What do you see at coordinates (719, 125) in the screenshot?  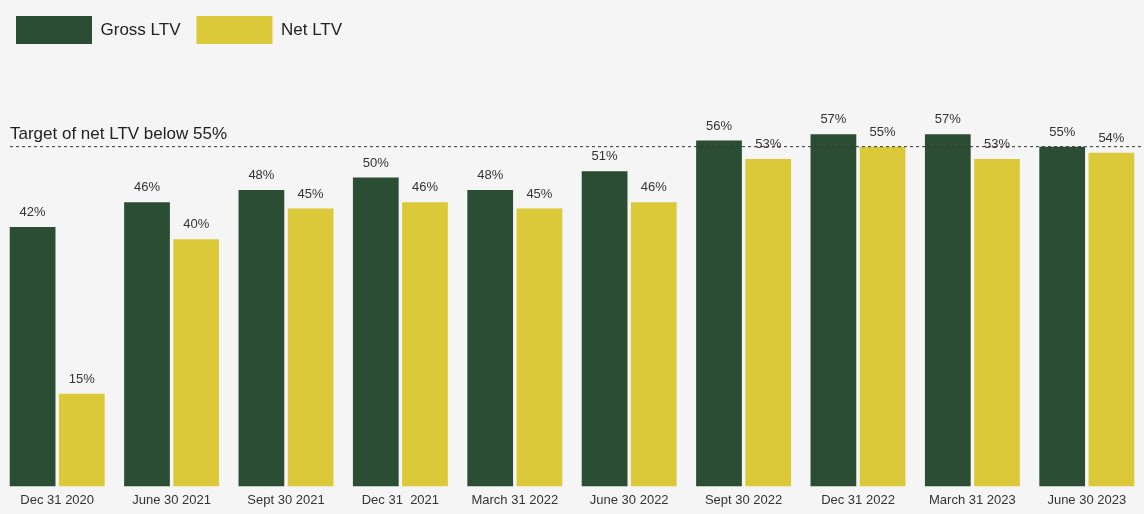 I see `data-label: 56%` at bounding box center [719, 125].